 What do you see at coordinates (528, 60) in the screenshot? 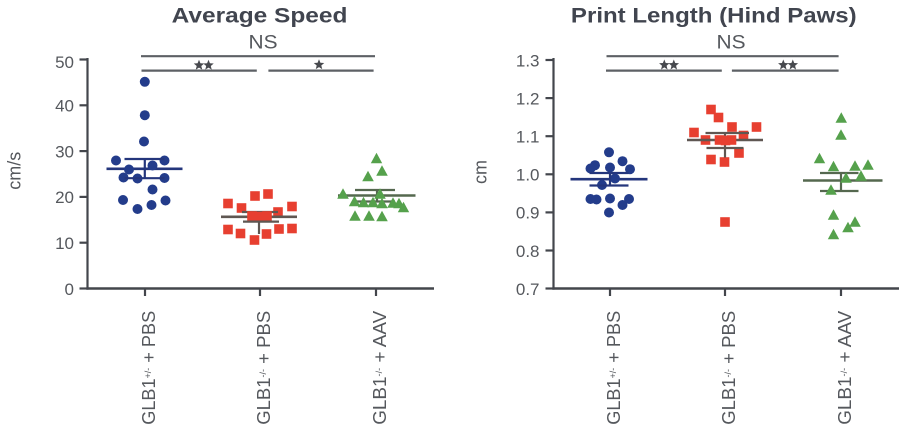
I see `svg-text: 1.3` at bounding box center [528, 60].